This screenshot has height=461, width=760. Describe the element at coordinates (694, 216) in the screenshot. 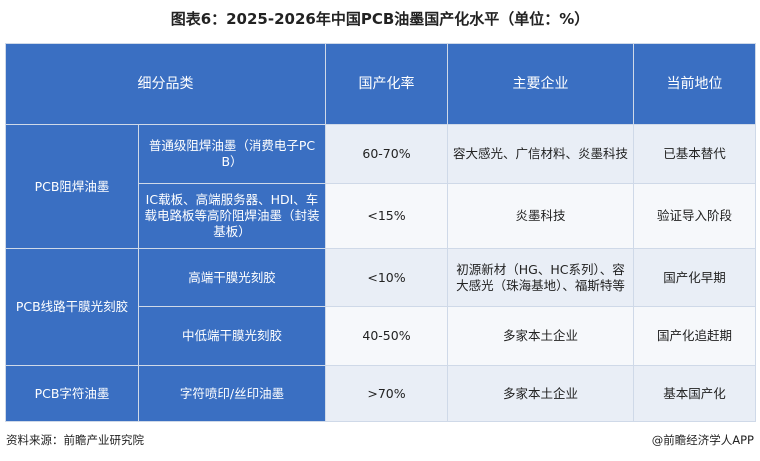

I see `status-cell: 验证导入阶段` at that location.